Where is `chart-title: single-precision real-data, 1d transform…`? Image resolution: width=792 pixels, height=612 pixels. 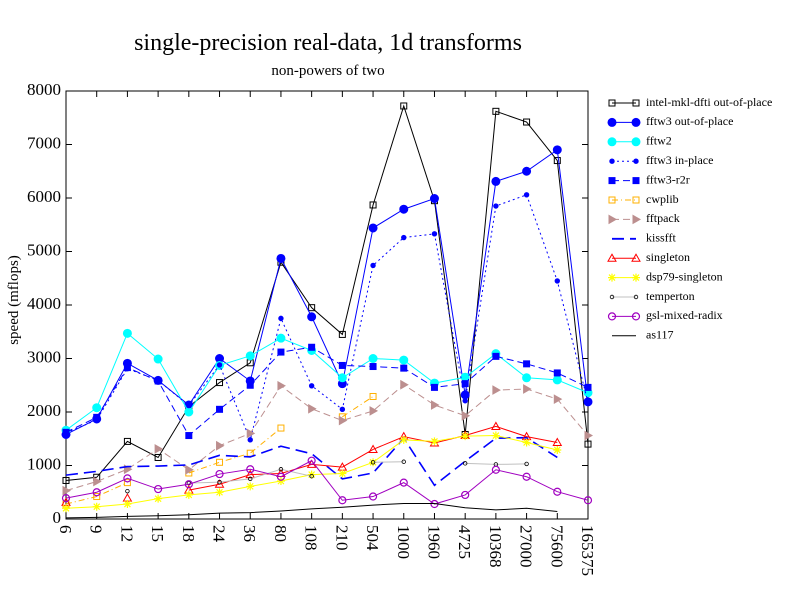
chart-title: single-precision real-data, 1d transform… is located at coordinates (328, 43).